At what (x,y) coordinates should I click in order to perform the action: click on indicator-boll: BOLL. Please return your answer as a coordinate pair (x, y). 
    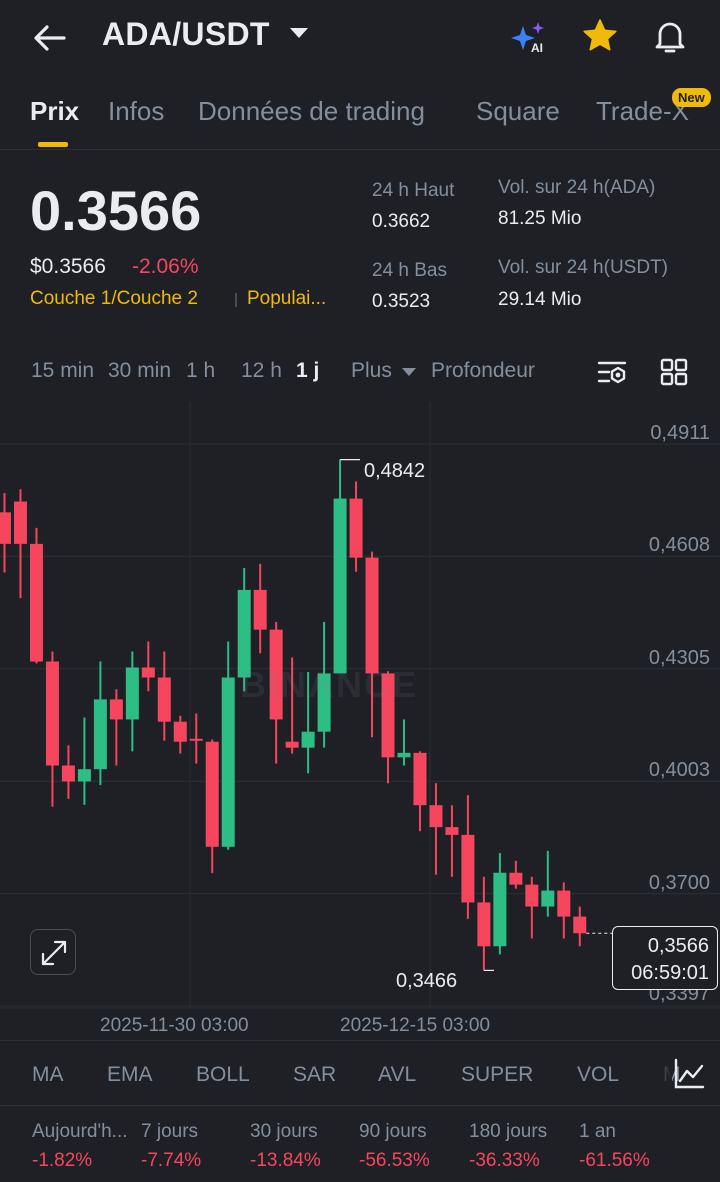
    Looking at the image, I should click on (223, 1074).